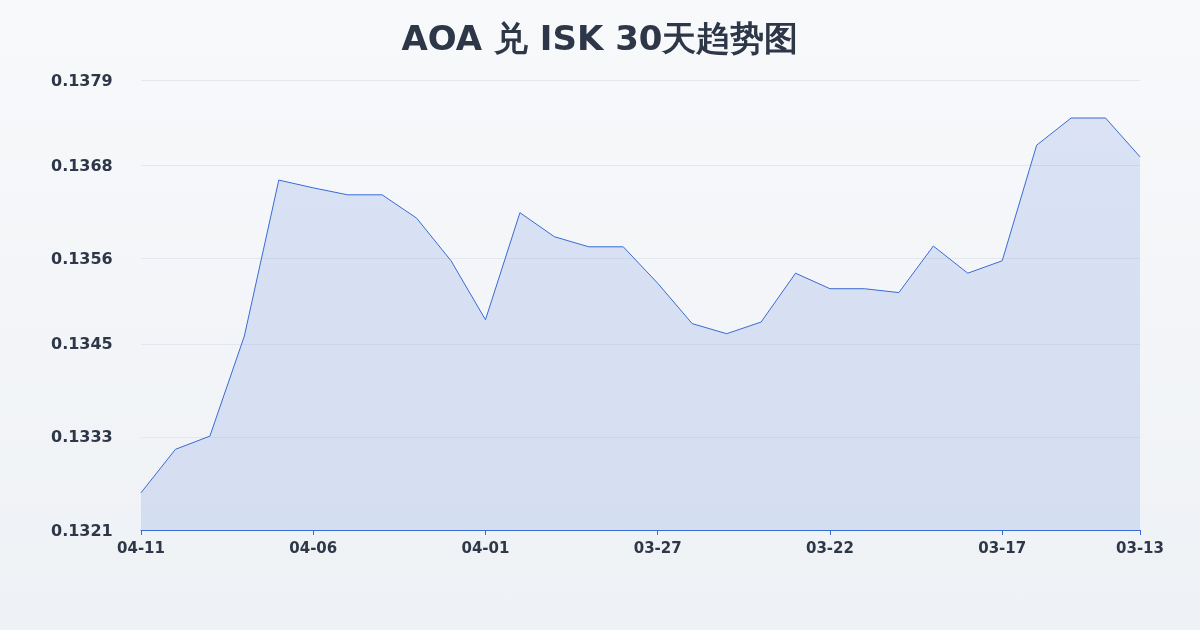 This screenshot has height=630, width=1200. Describe the element at coordinates (82, 80) in the screenshot. I see `y-tick-label: 0.1379` at that location.